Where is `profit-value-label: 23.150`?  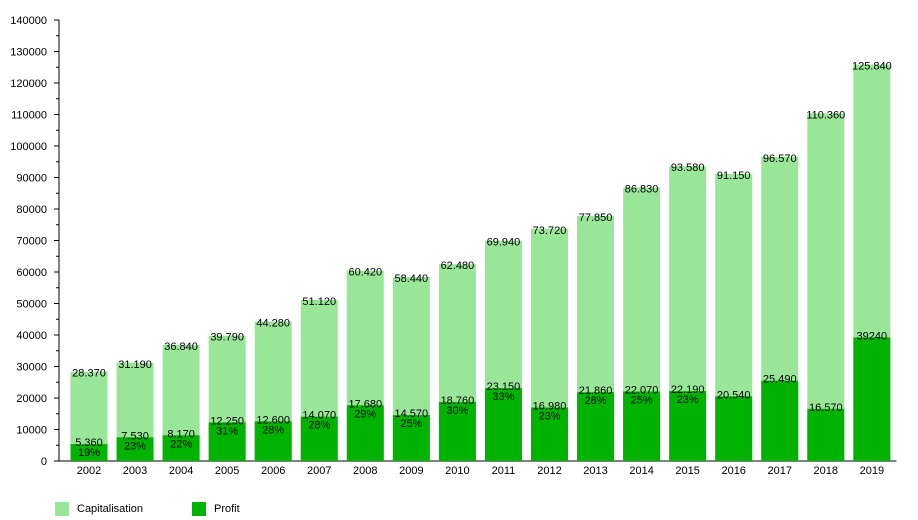 profit-value-label: 23.150 is located at coordinates (504, 387).